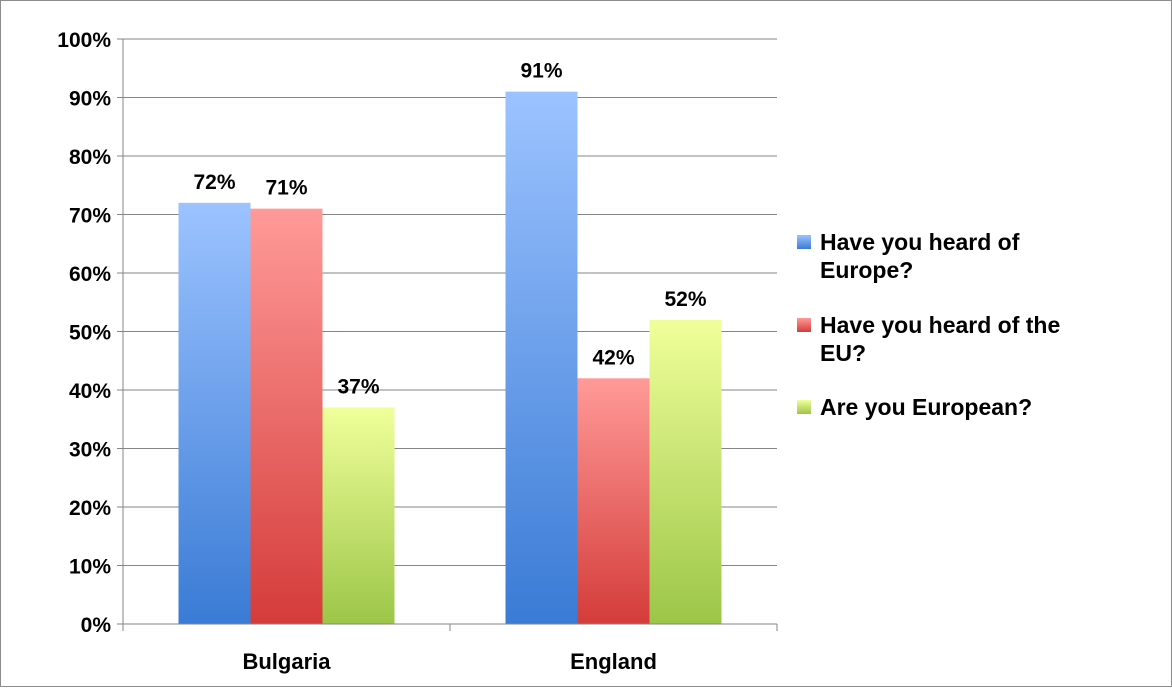  I want to click on legend-label: Have you heard of, so click(920, 242).